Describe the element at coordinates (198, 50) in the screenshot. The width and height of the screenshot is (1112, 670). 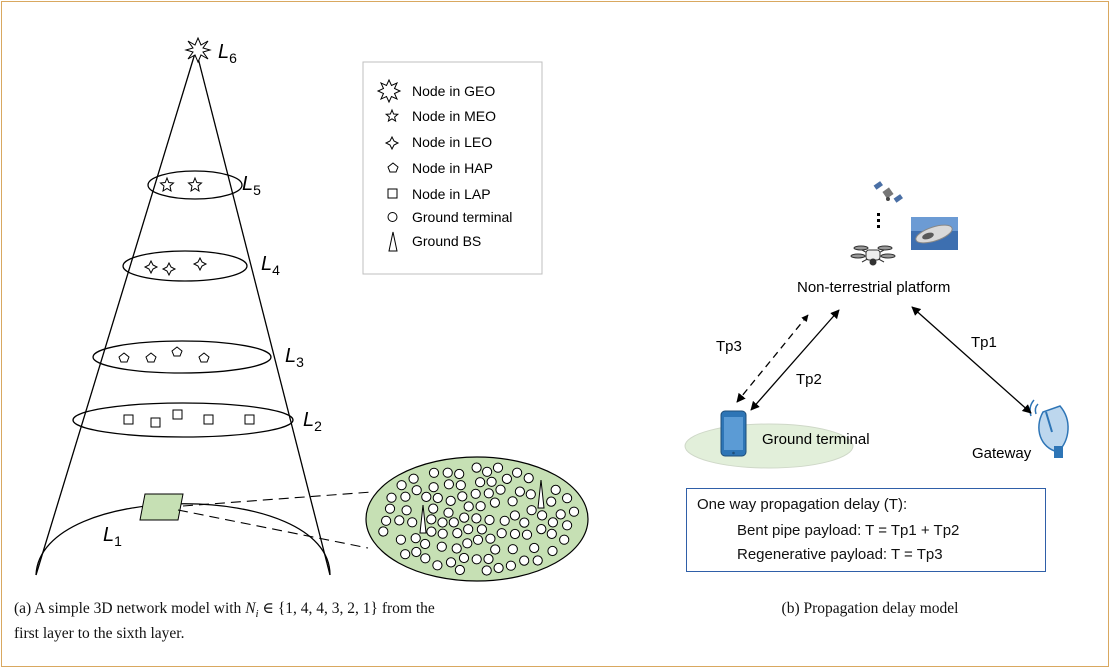
I see `geo-node-icon` at that location.